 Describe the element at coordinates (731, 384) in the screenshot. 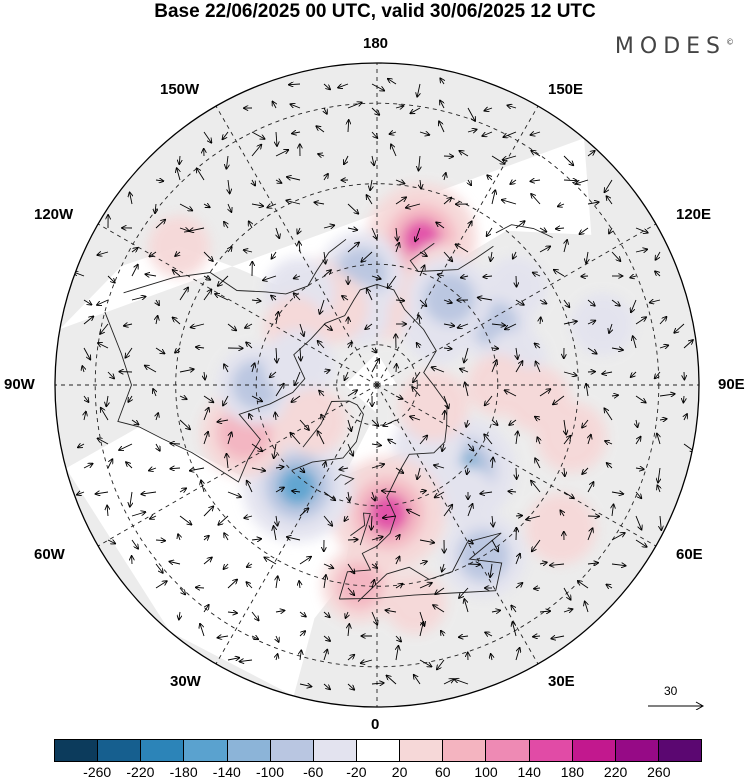

I see `lon-label-90e: 90E` at that location.